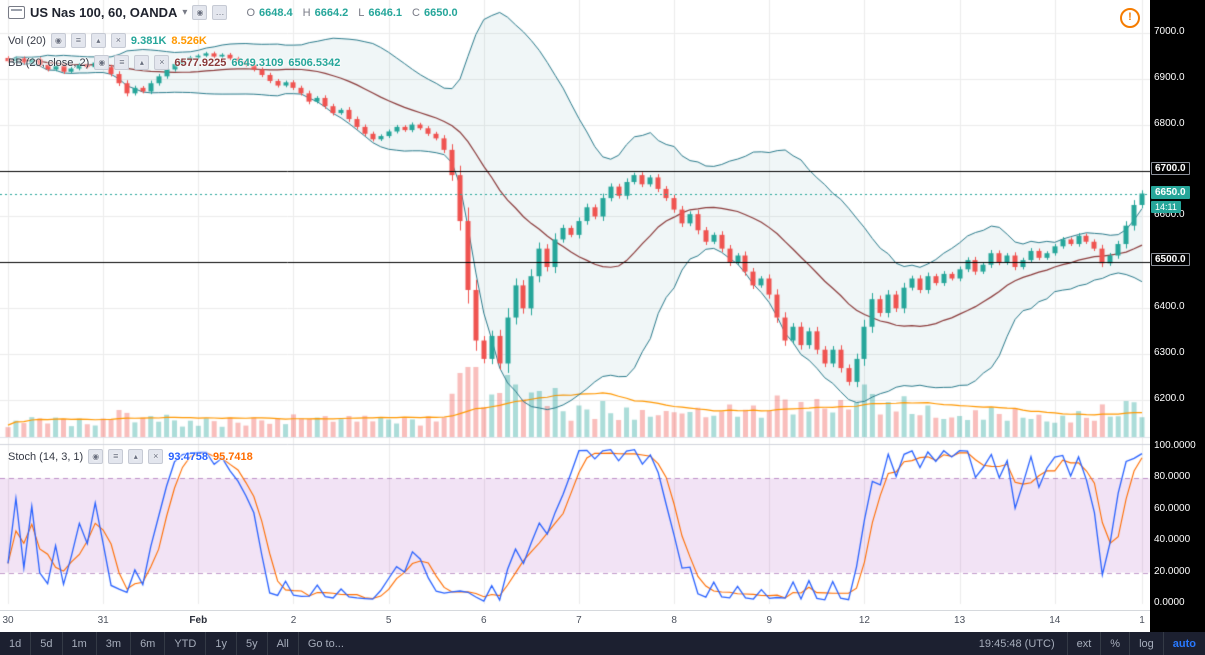 Image resolution: width=1205 pixels, height=655 pixels. I want to click on alert-icon, so click(1130, 18).